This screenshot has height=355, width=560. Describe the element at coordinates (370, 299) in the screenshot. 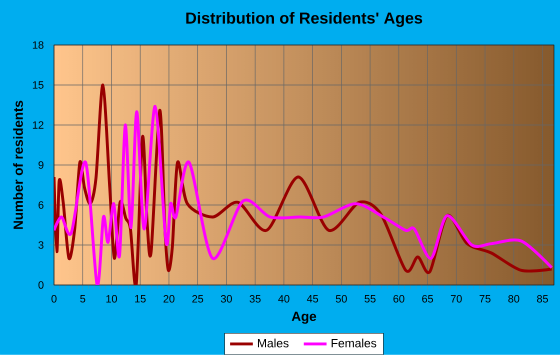

I see `x-tick-label: 55` at that location.